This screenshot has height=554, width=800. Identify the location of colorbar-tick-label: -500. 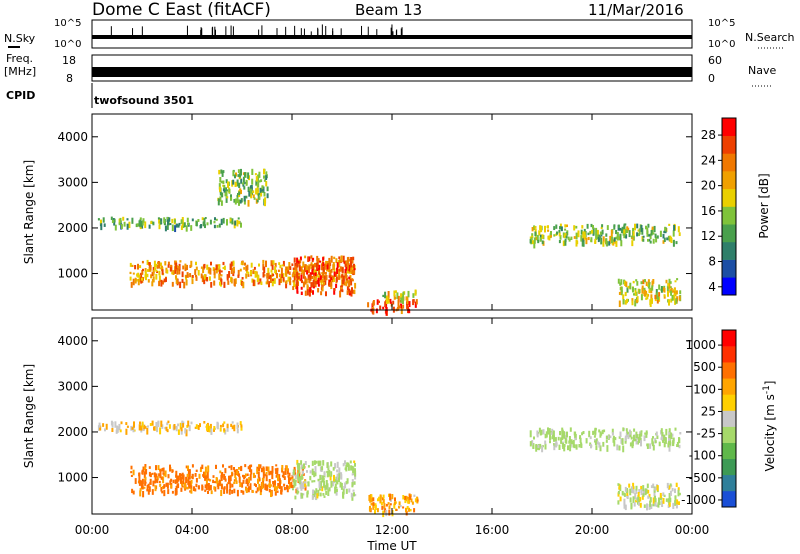
(702, 478).